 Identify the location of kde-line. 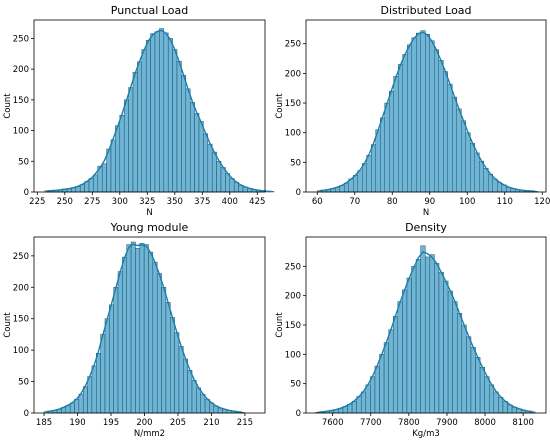
(427, 111).